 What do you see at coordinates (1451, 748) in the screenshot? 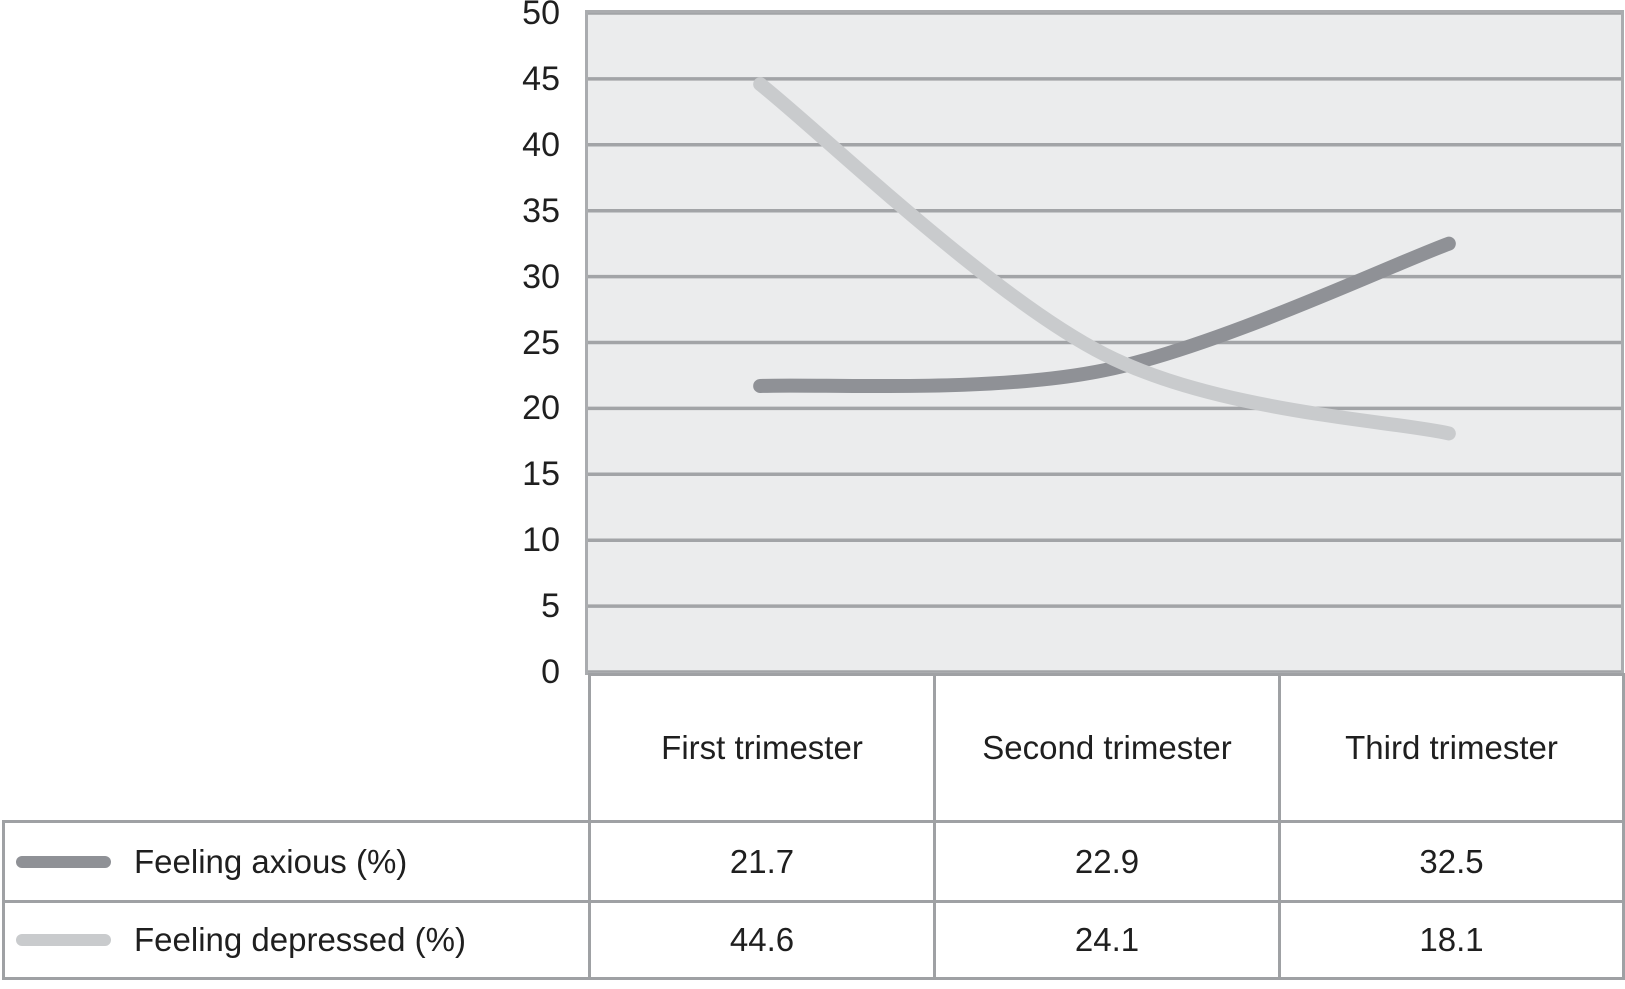
I see `column-header-third-trimester: Third trimester` at bounding box center [1451, 748].